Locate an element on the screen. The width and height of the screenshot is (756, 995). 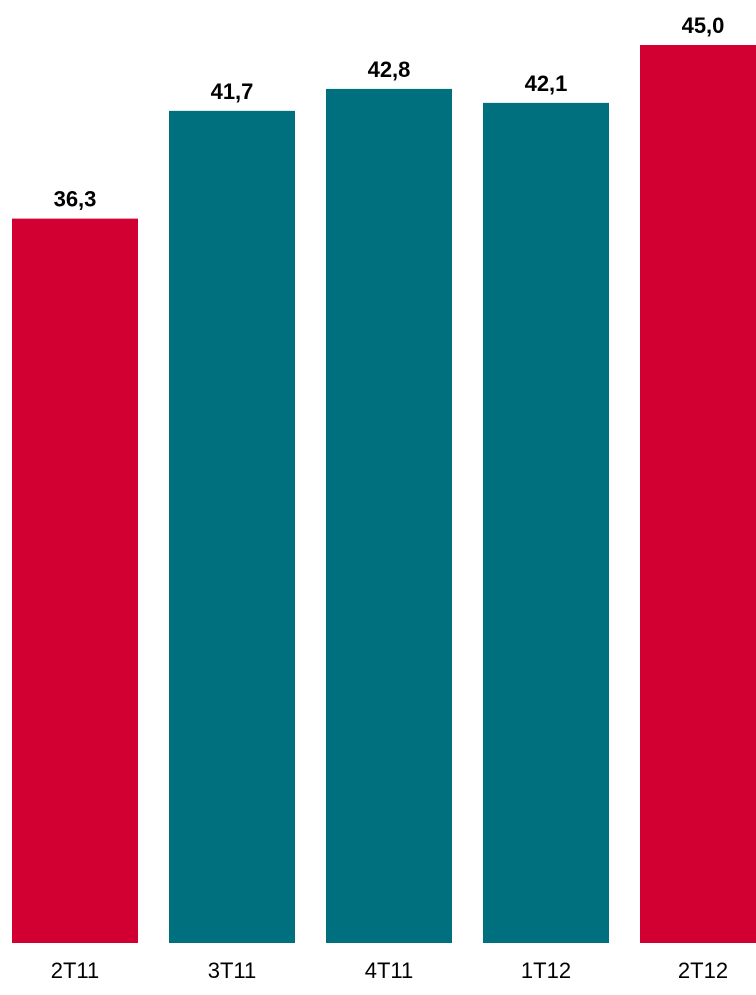
value-label-4t11: 42,8 is located at coordinates (389, 69).